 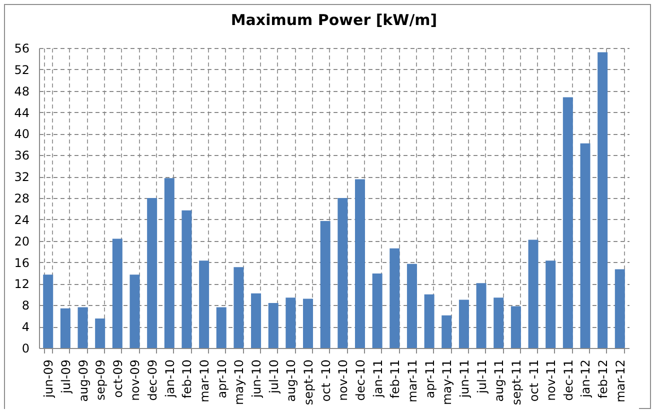 What do you see at coordinates (26, 349) in the screenshot?
I see `y-tick-label: 0` at bounding box center [26, 349].